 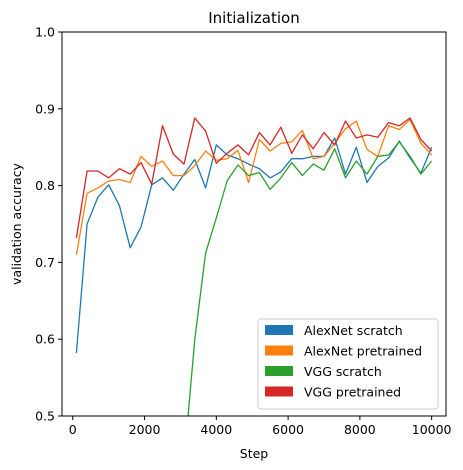 What do you see at coordinates (216, 429) in the screenshot?
I see `x-tick-label: 4000` at bounding box center [216, 429].